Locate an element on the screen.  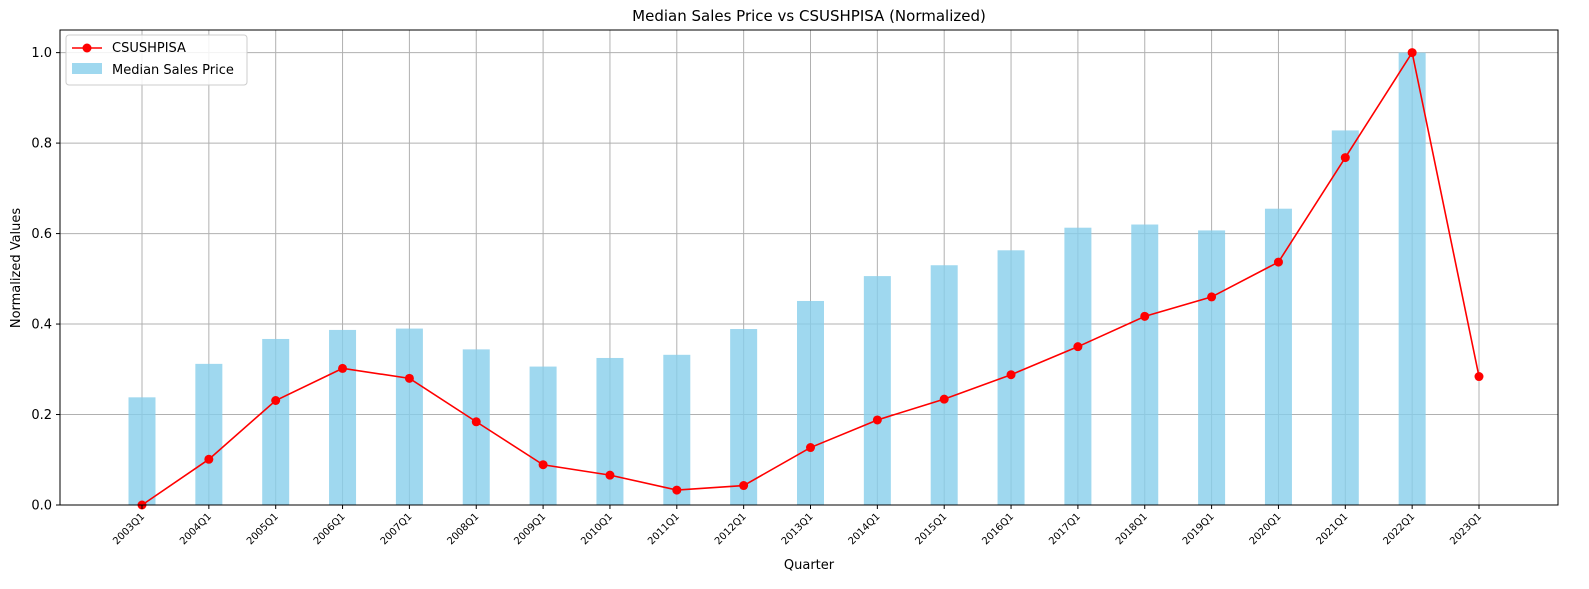
legend-frame is located at coordinates (156, 60).